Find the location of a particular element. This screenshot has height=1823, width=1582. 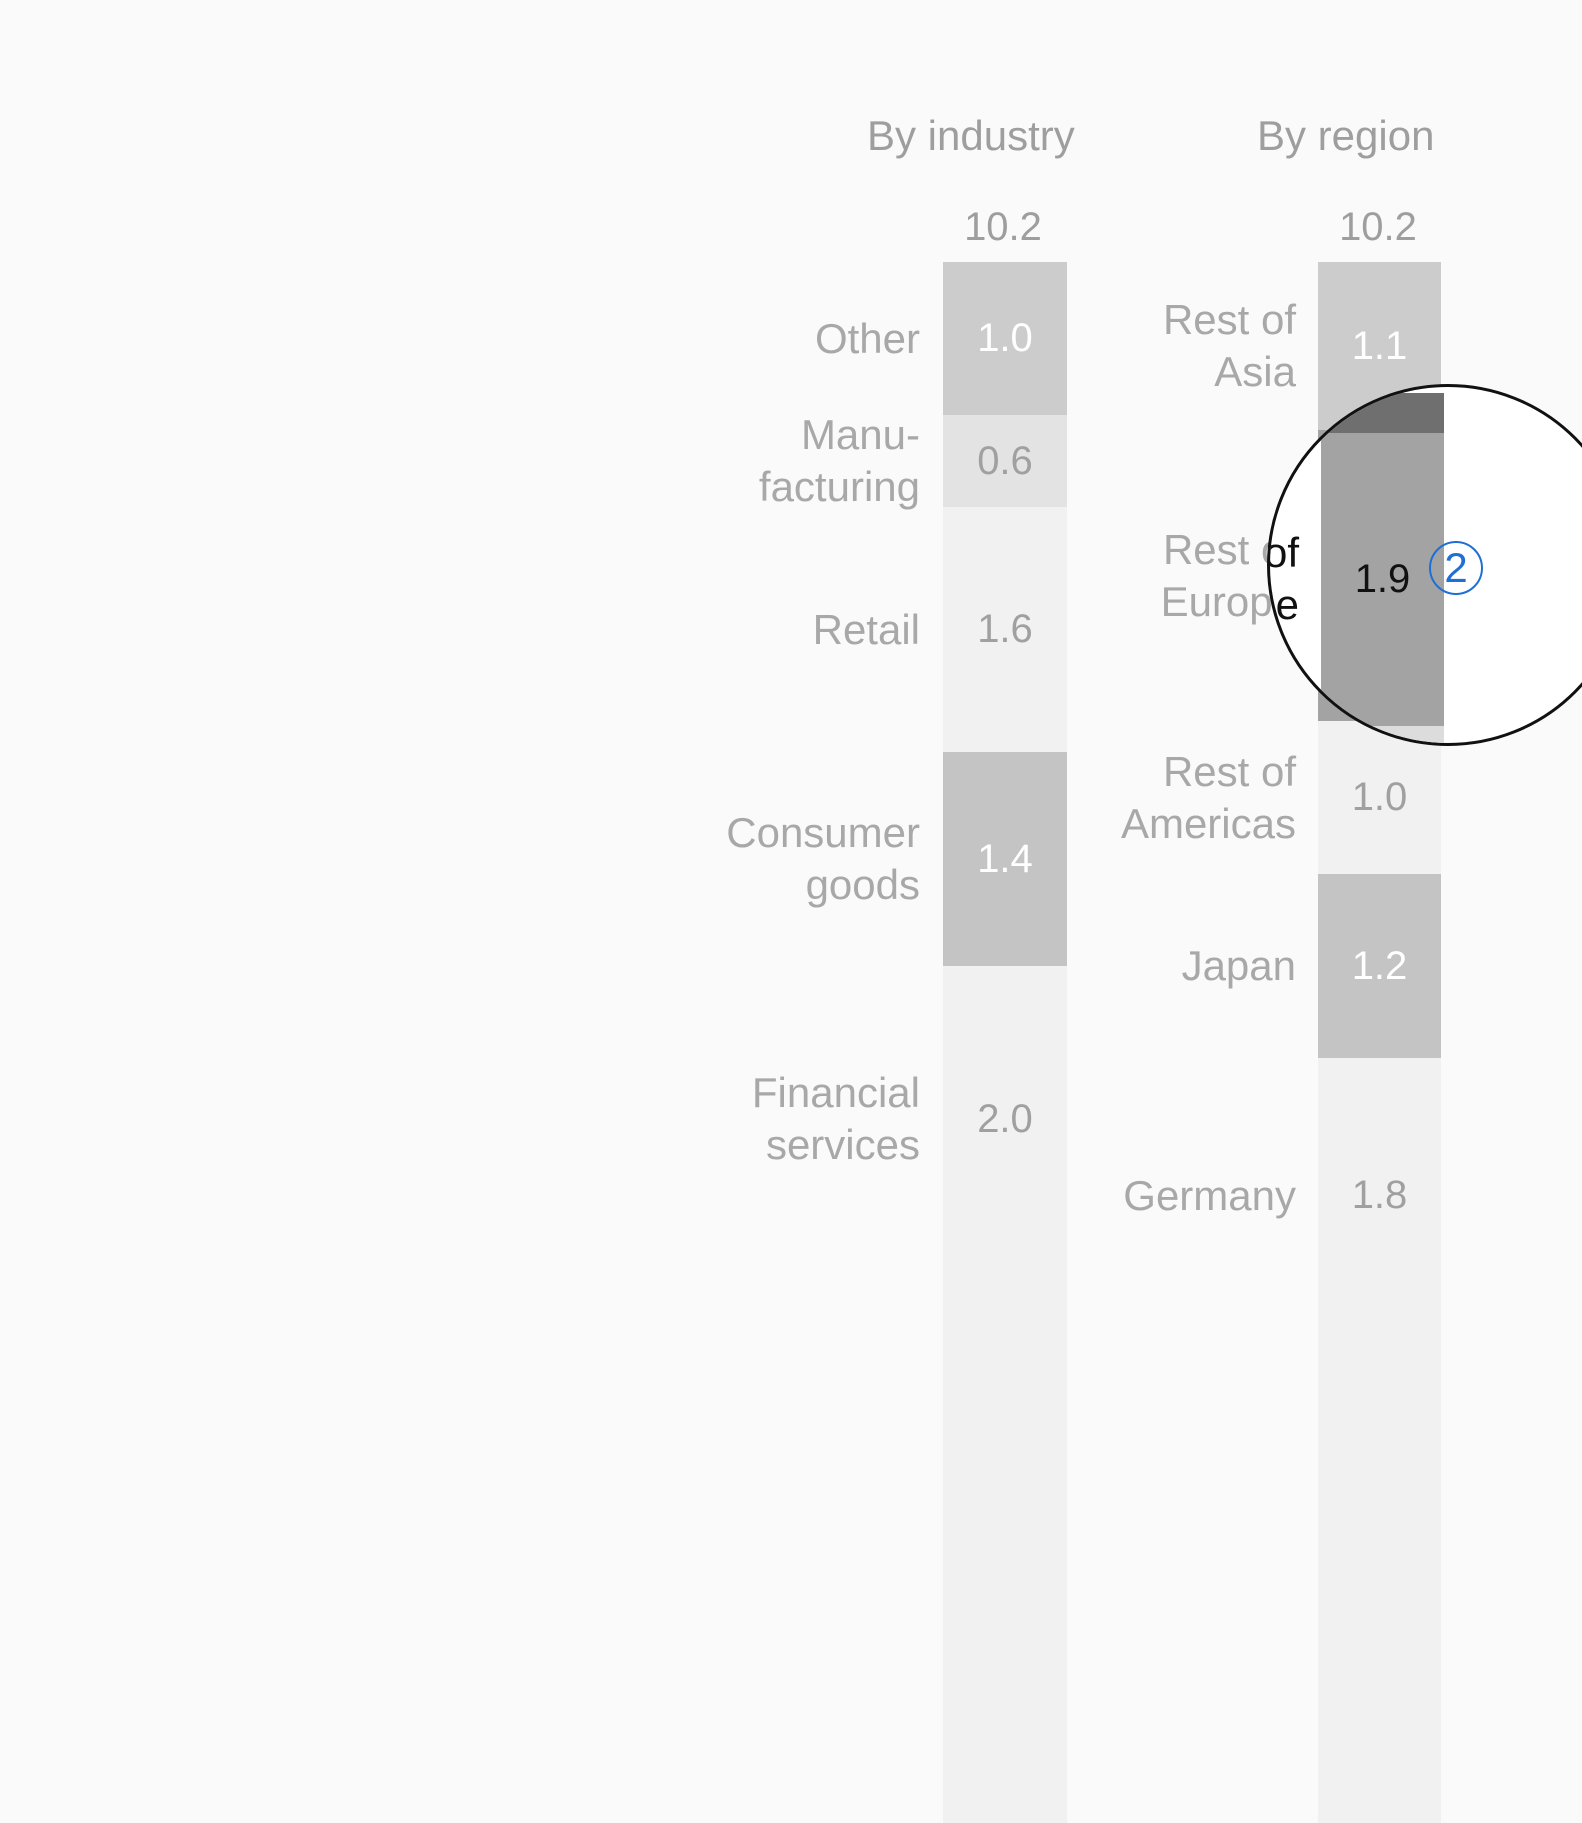

label-line: Consumer is located at coordinates (823, 832).